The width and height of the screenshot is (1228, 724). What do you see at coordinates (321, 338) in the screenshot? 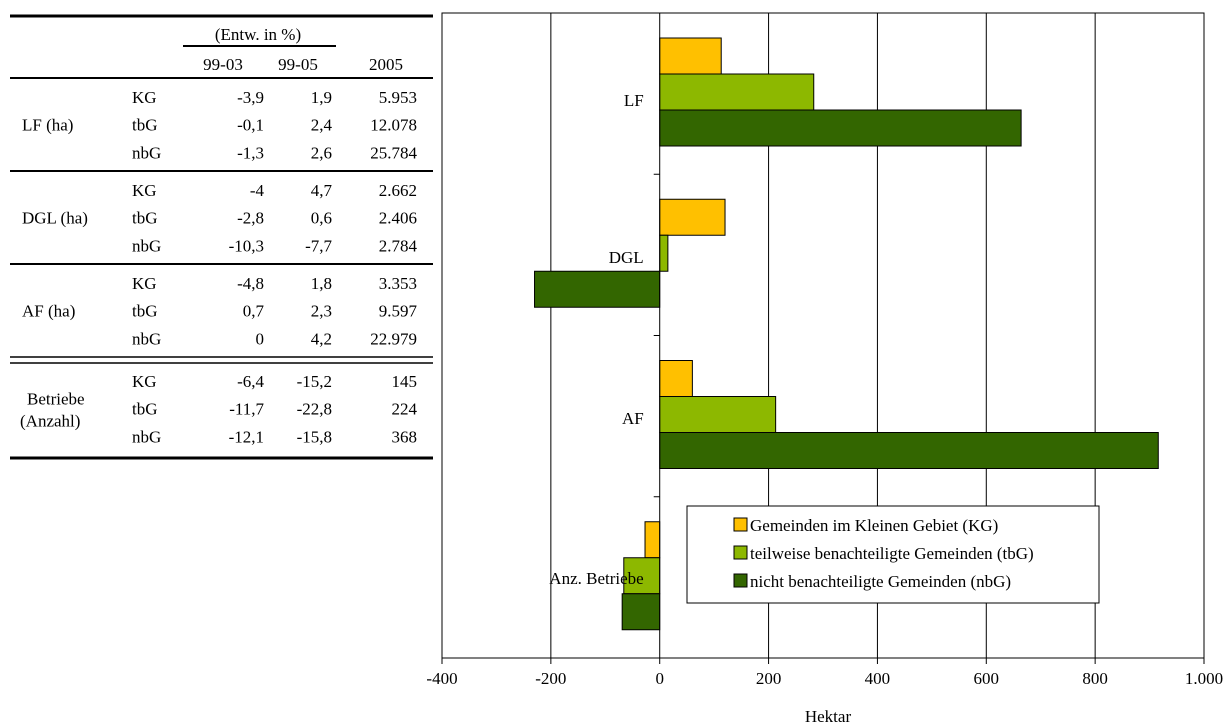
I see `table-cell-value: 4,2` at bounding box center [321, 338].